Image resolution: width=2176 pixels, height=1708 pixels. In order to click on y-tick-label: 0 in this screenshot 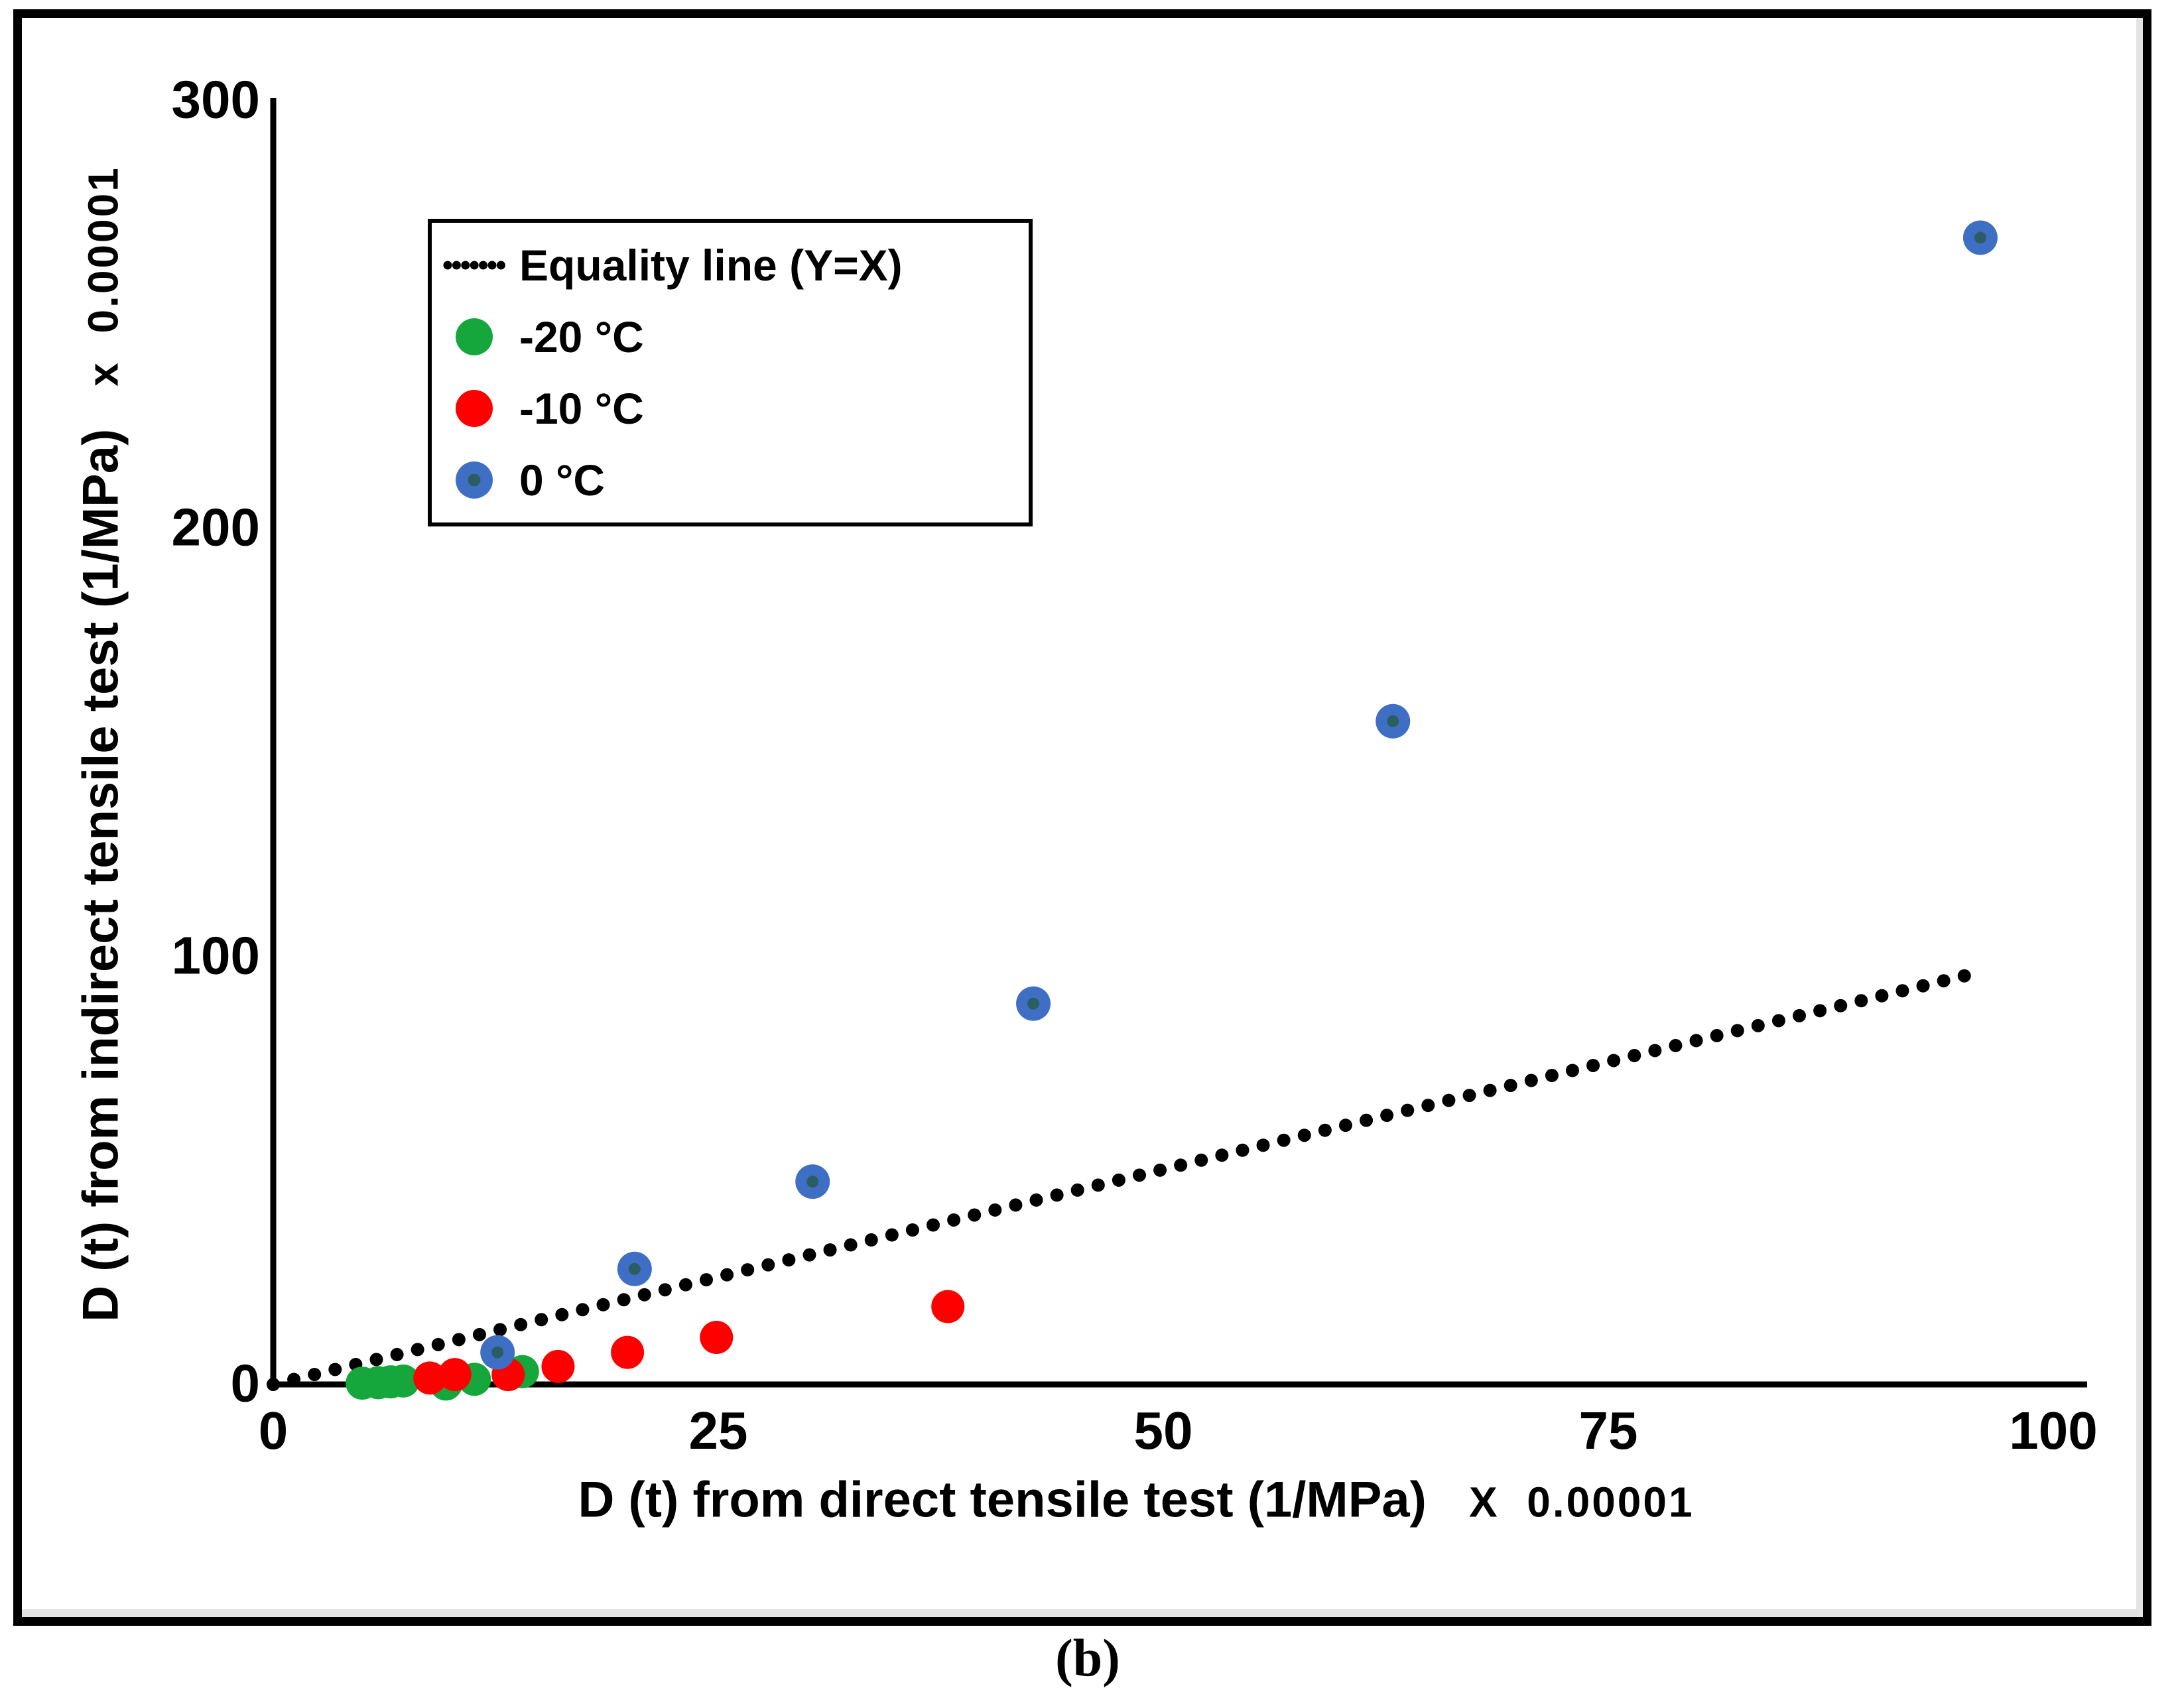, I will do `click(245, 1383)`.